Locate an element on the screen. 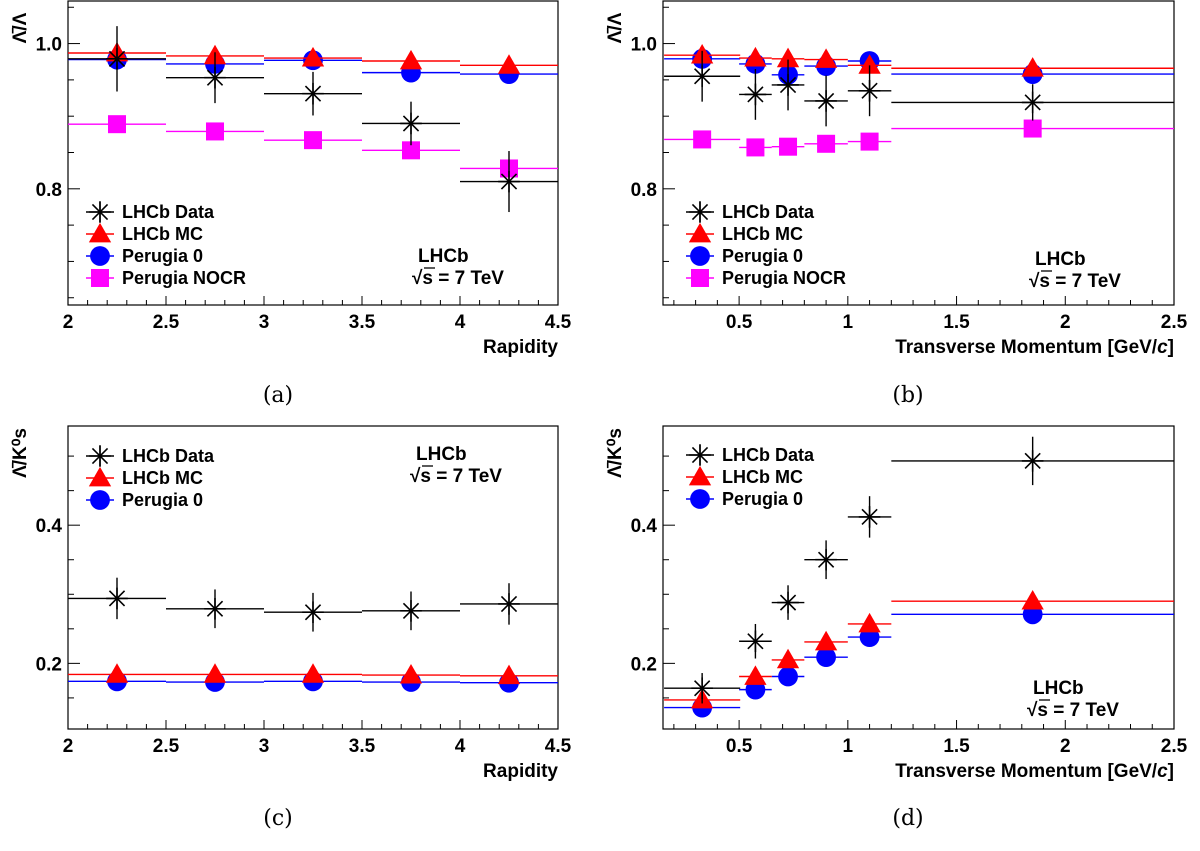  y-axis-title: Λ̄/K⁰s is located at coordinates (615, 453).